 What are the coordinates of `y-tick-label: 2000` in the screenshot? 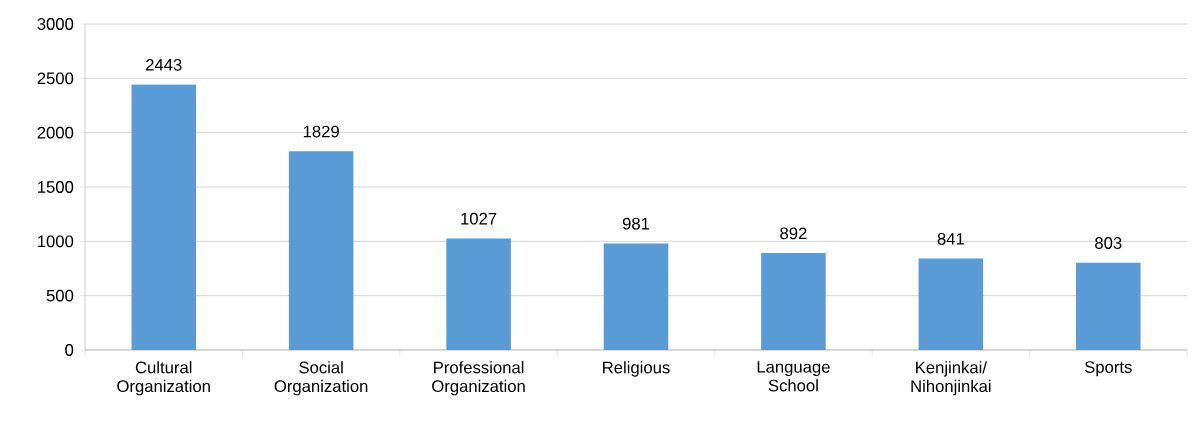 It's located at (55, 132).